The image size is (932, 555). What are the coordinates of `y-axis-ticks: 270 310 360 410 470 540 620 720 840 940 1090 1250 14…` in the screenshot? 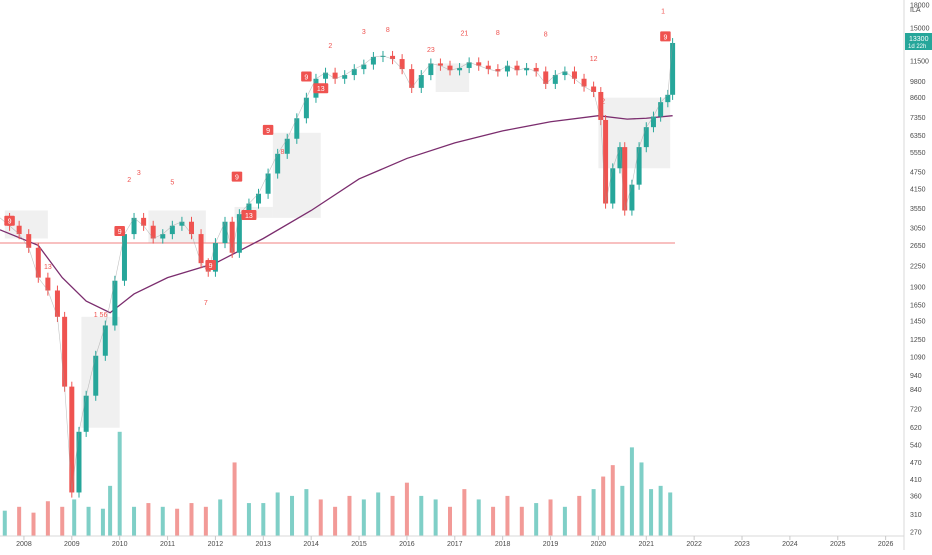 It's located at (920, 270).